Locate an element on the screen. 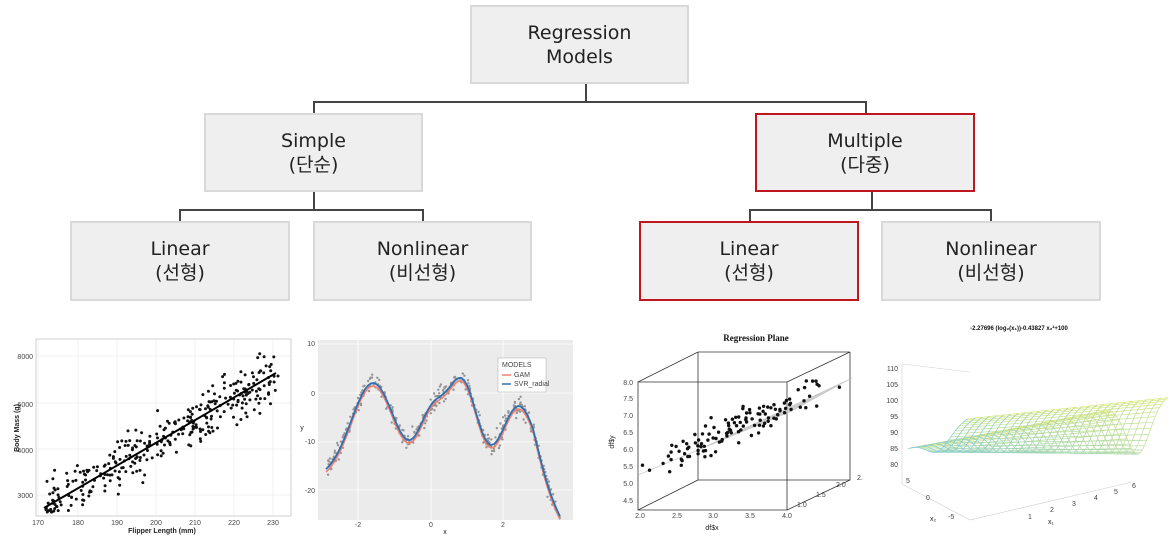 This screenshot has width=1174, height=548. z-tick-label: 1.0 is located at coordinates (802, 505).